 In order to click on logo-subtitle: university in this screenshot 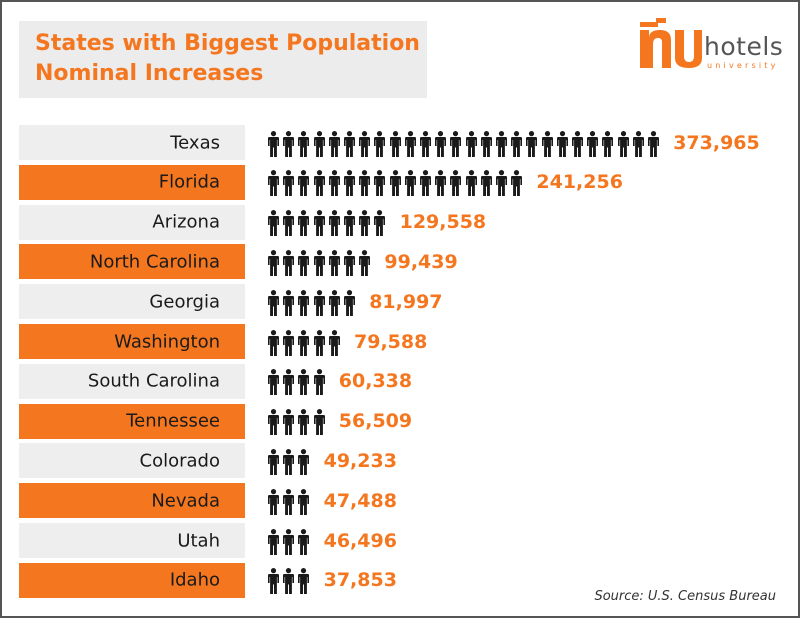, I will do `click(743, 65)`.